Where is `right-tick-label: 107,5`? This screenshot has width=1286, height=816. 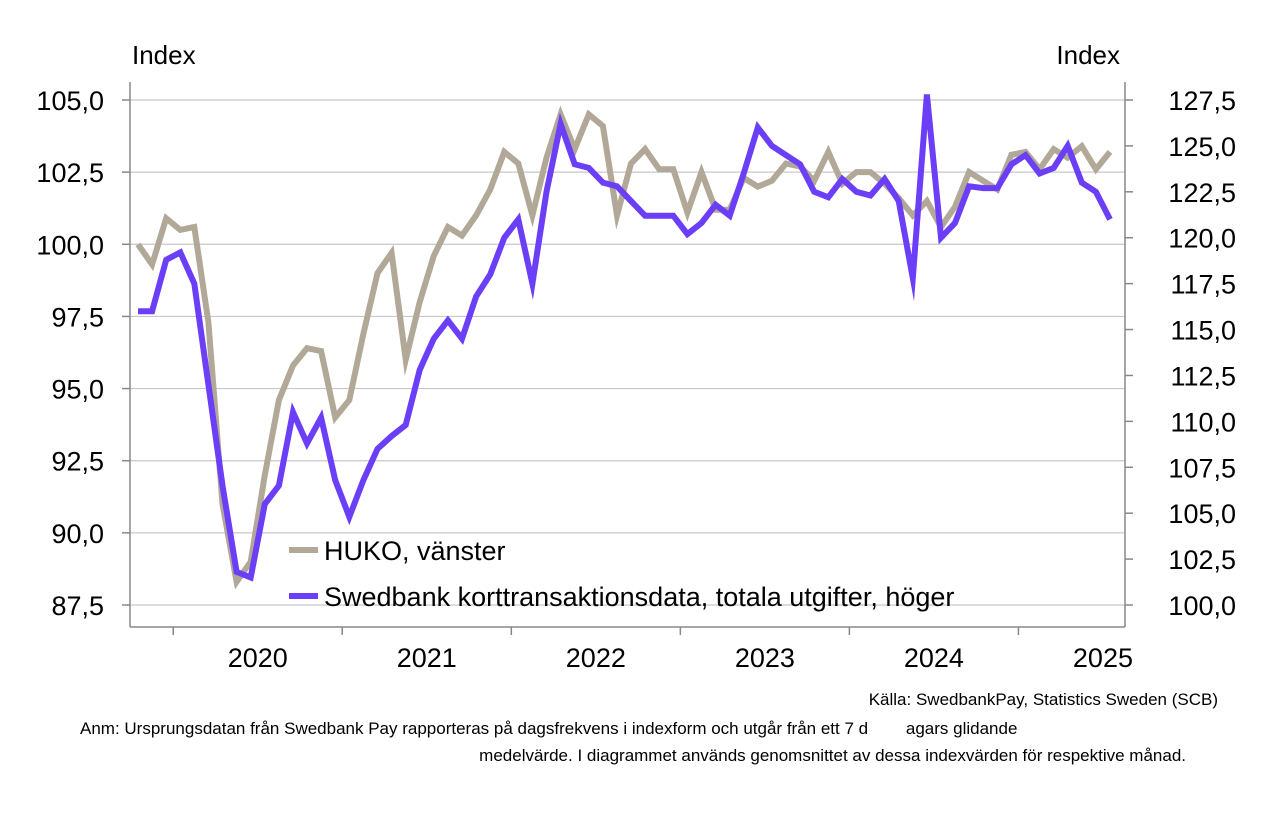 right-tick-label: 107,5 is located at coordinates (1202, 468).